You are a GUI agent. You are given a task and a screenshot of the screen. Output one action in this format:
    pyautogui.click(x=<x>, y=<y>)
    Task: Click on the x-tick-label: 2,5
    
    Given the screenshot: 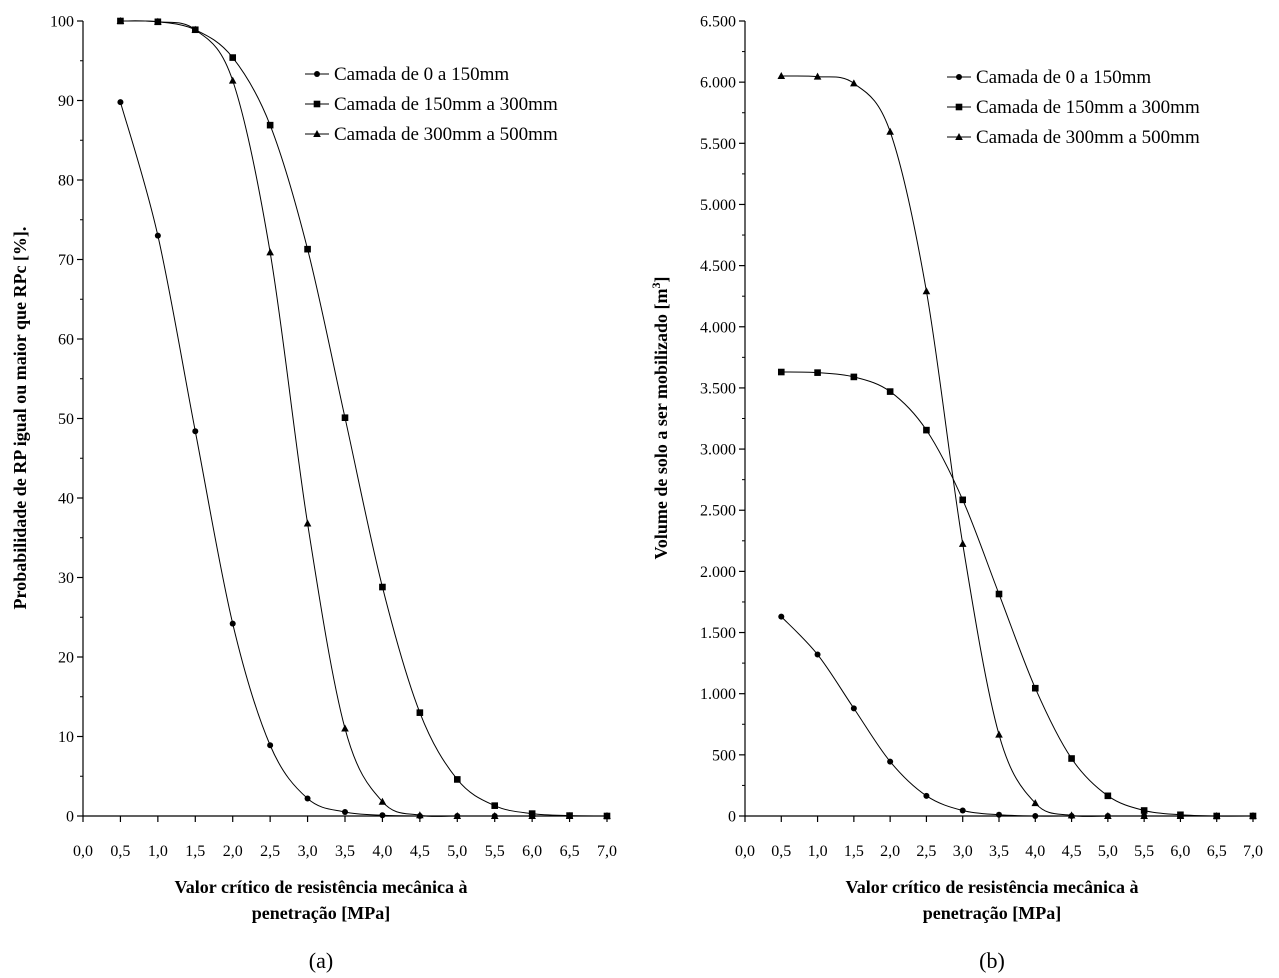 What is the action you would take?
    pyautogui.click(x=926, y=851)
    